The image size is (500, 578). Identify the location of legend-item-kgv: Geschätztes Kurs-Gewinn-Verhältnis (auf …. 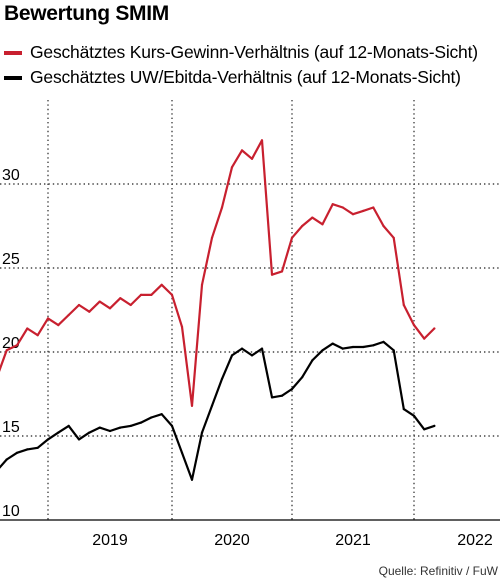
(241, 52).